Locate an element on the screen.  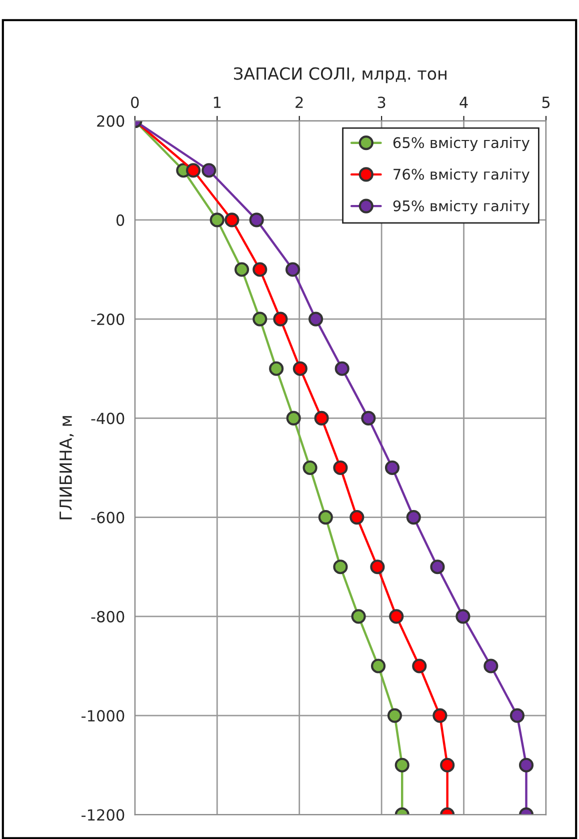
x-tick-label: 4 is located at coordinates (464, 102).